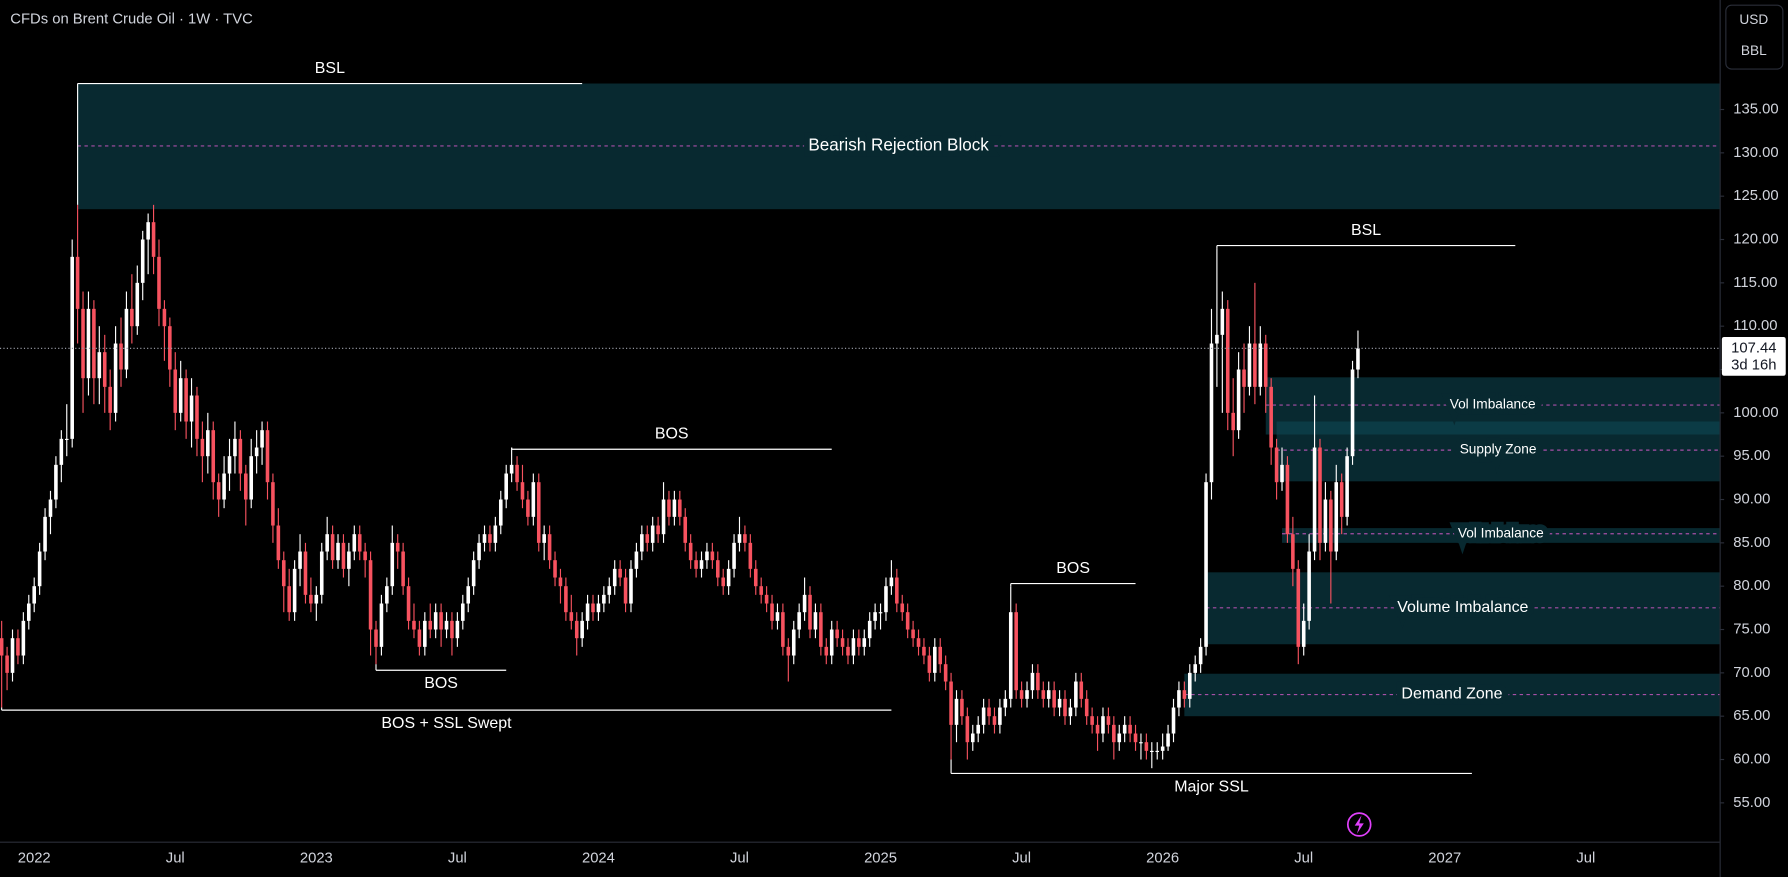  What do you see at coordinates (1751, 716) in the screenshot?
I see `y-tick-label: 65.00` at bounding box center [1751, 716].